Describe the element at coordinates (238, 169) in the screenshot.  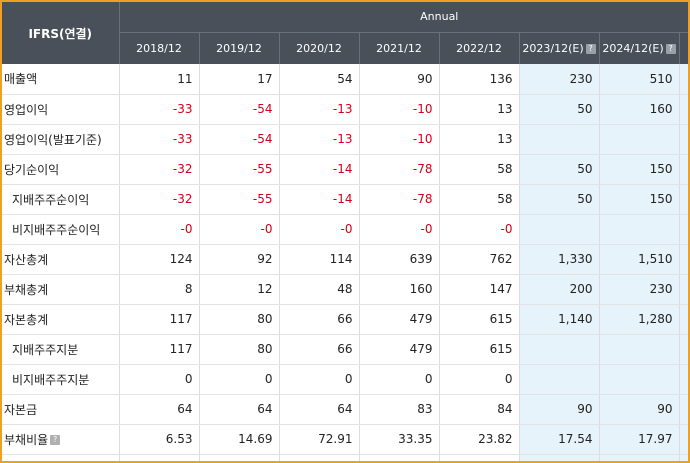
I see `table-cell: -55` at that location.